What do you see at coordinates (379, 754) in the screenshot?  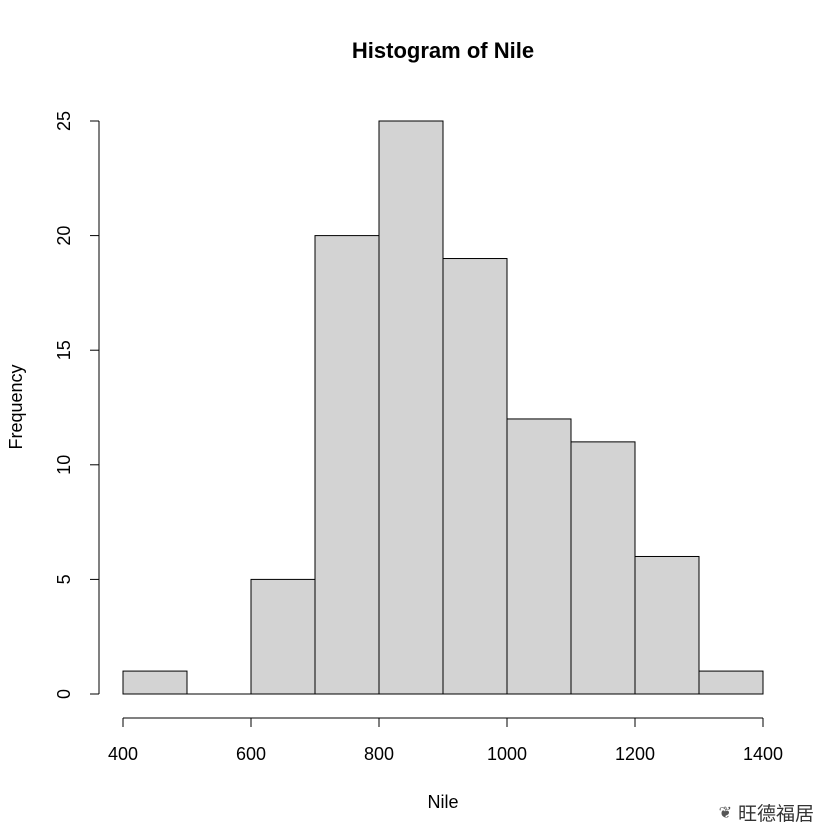 I see `x-tick-label-2: 800` at bounding box center [379, 754].